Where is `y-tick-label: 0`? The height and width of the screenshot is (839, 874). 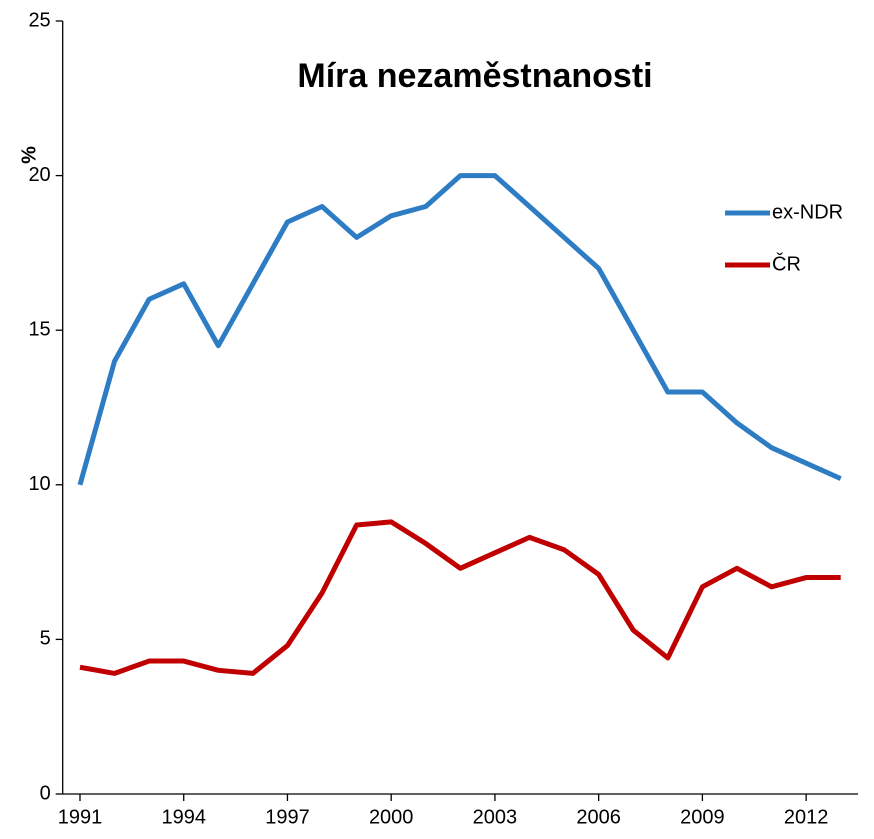 y-tick-label: 0 is located at coordinates (45, 793).